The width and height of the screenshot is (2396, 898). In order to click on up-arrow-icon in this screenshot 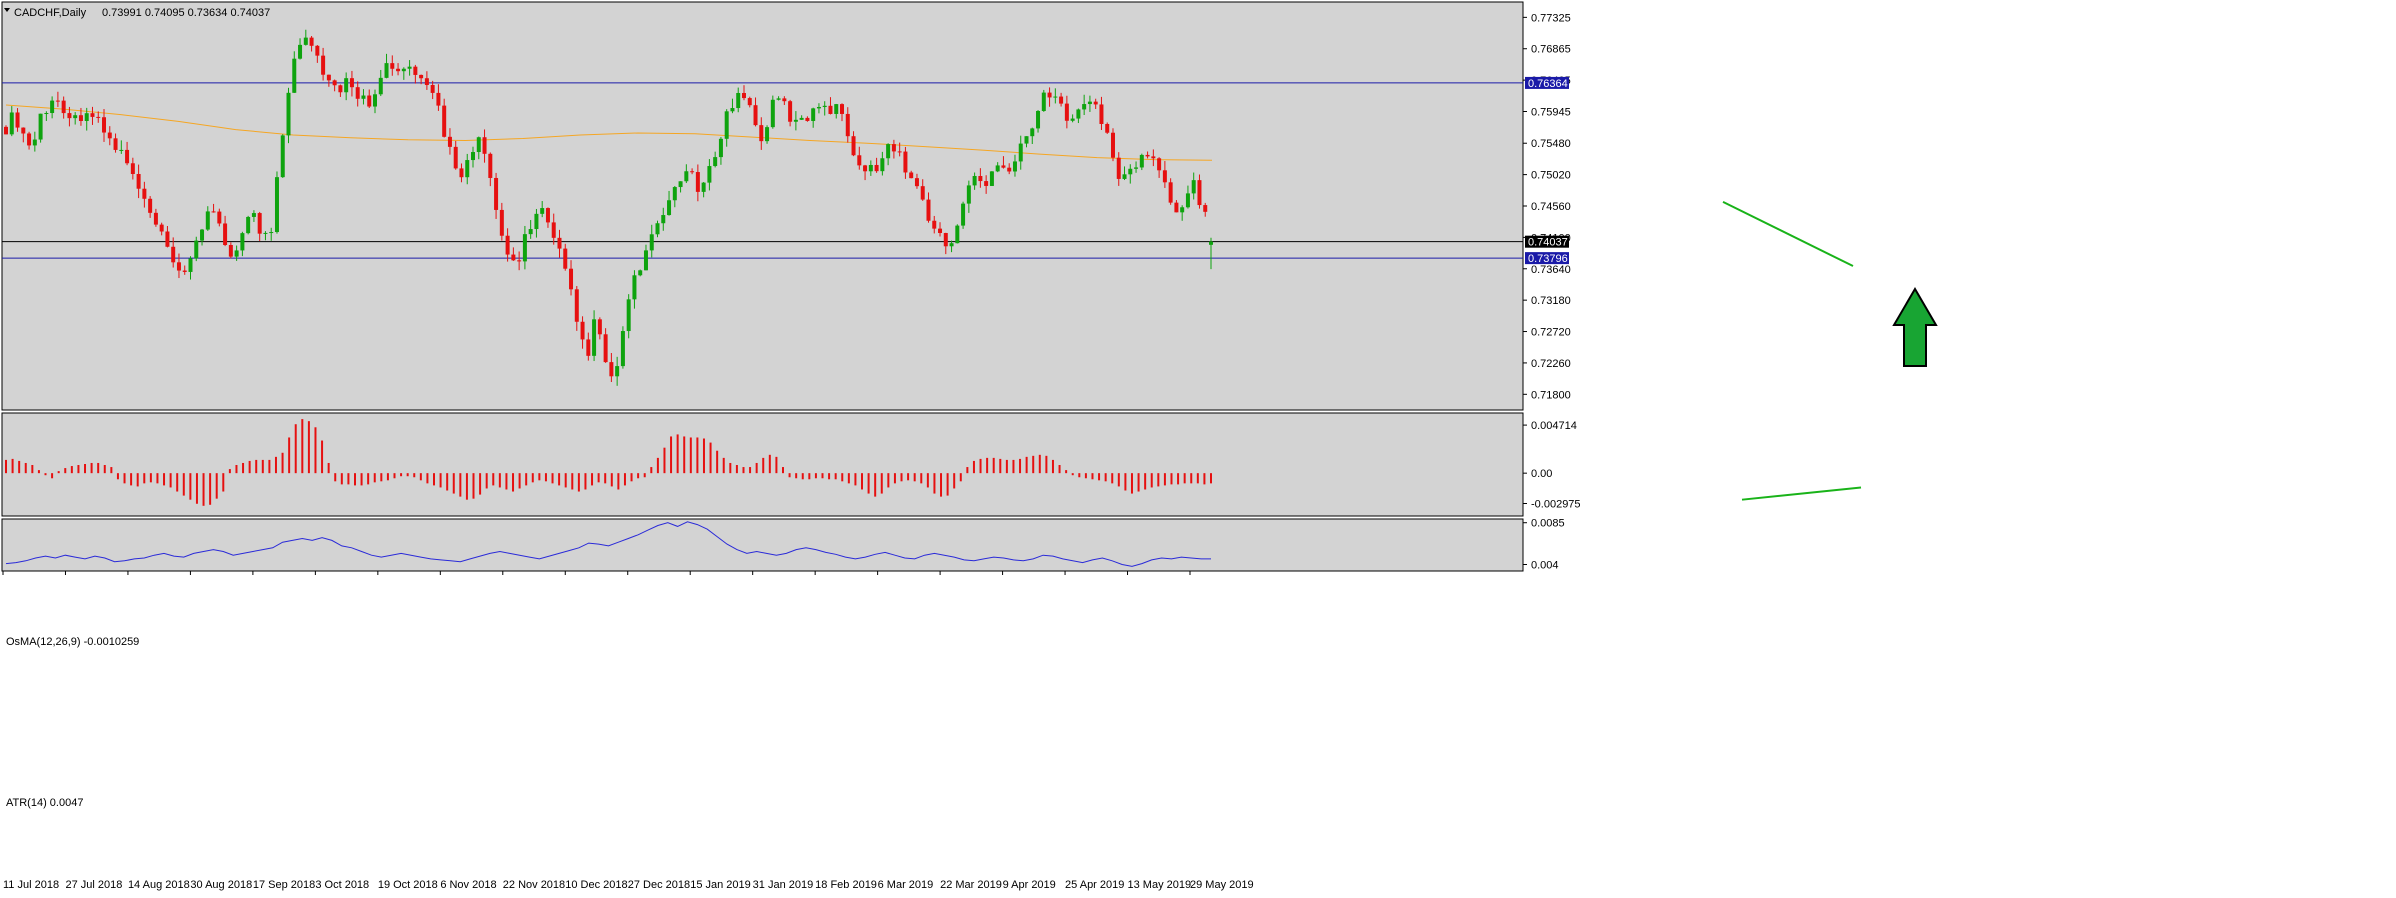, I will do `click(1915, 327)`.